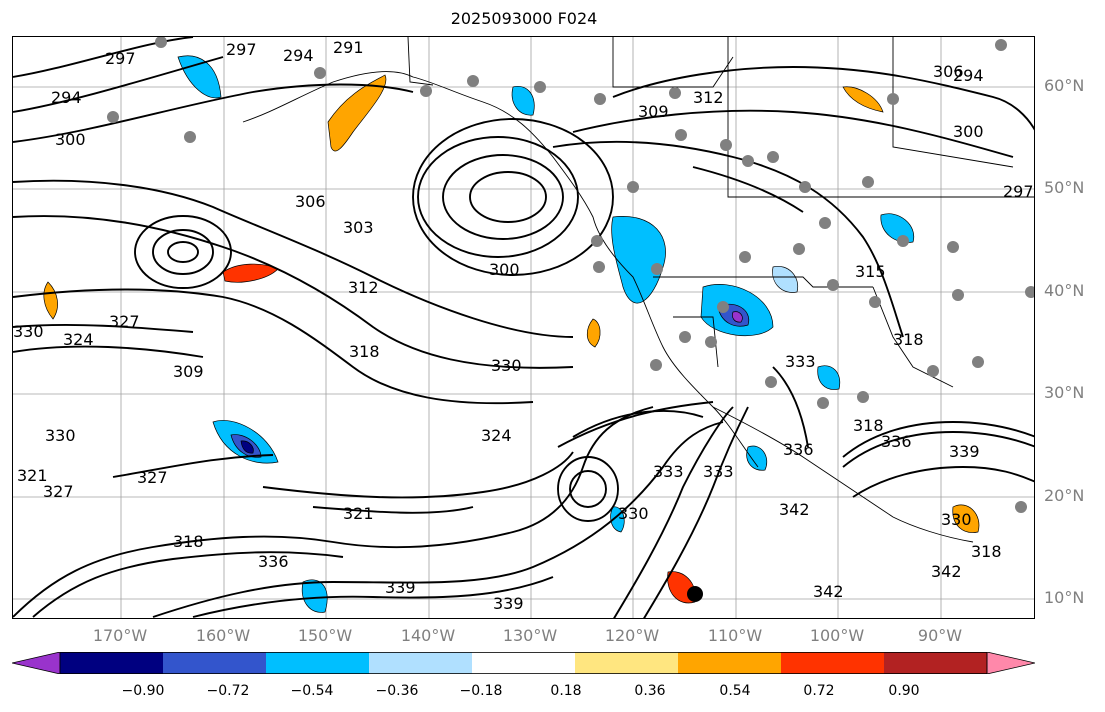 The image size is (1105, 712). What do you see at coordinates (837, 635) in the screenshot?
I see `longitude-label: 100°W` at bounding box center [837, 635].